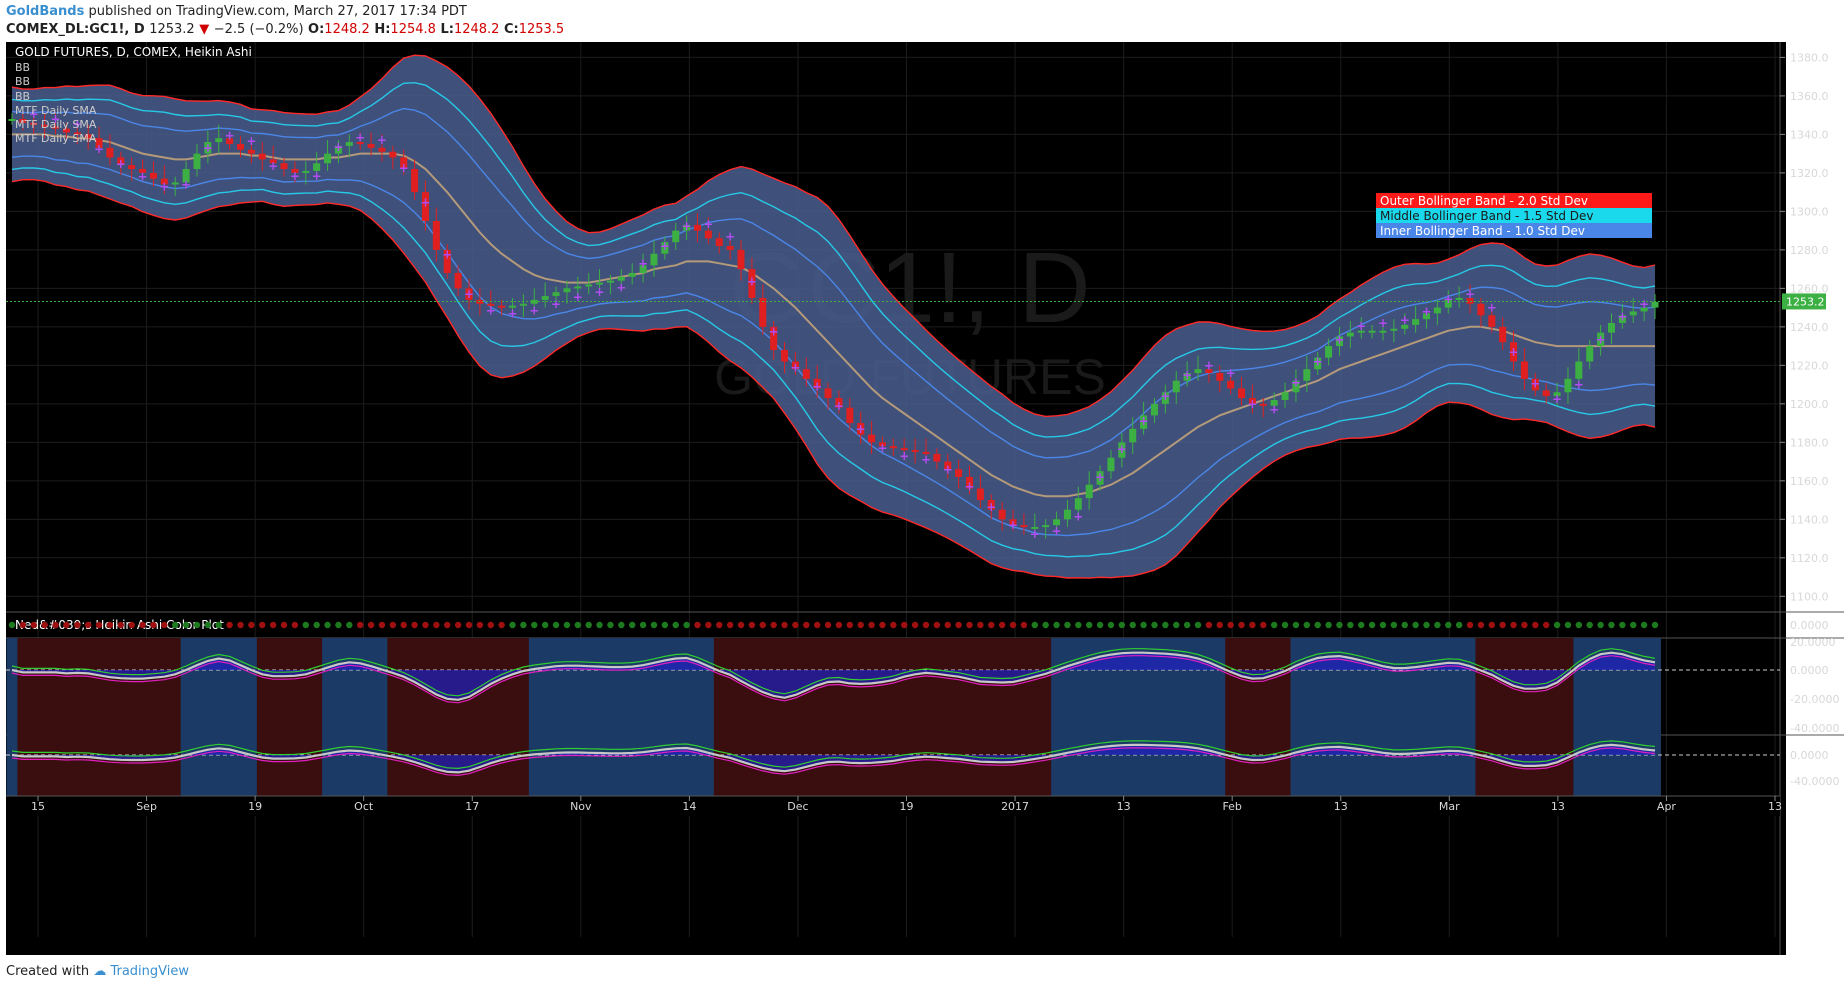  Describe the element at coordinates (149, 971) in the screenshot. I see `tradingview-link: TradingView` at that location.